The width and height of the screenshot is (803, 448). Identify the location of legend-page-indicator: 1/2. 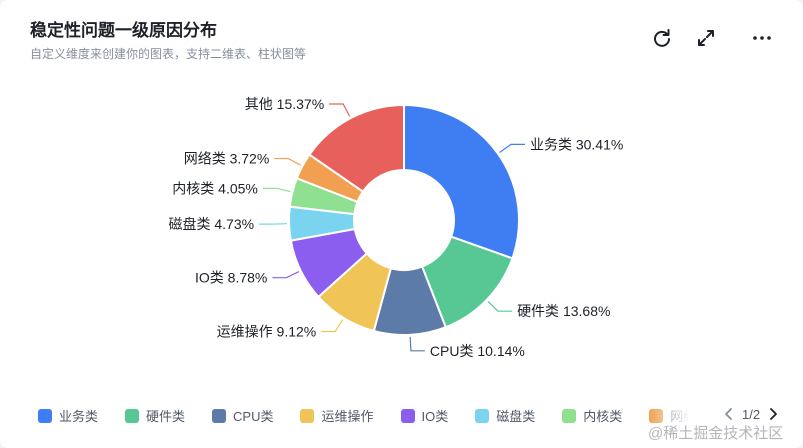
(751, 414).